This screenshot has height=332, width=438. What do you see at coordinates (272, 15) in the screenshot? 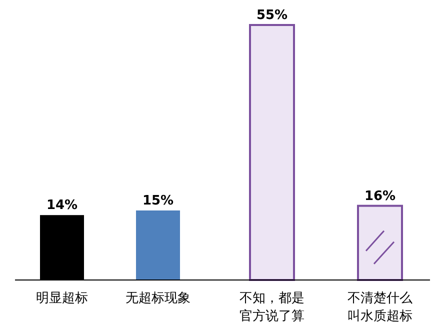
I see `data-label: 55%` at bounding box center [272, 15].